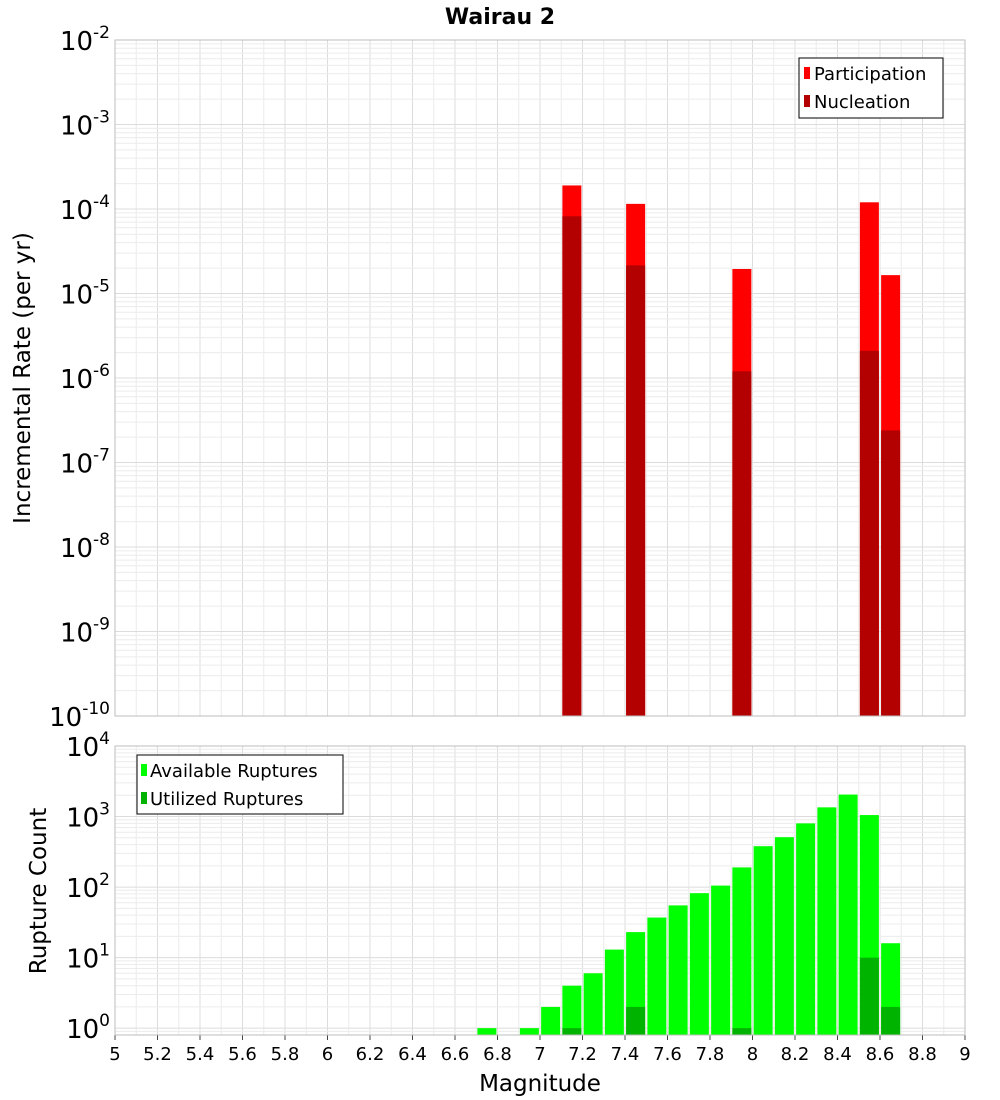  What do you see at coordinates (85, 40) in the screenshot?
I see `top-y-tick-label: 10⁻²` at bounding box center [85, 40].